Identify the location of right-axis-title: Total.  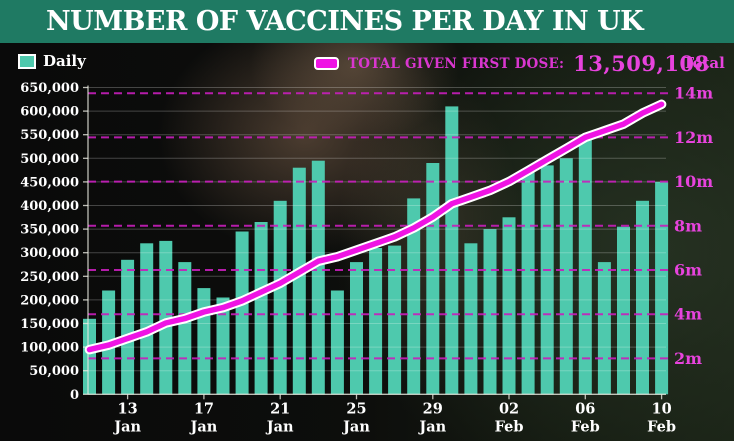
(704, 63).